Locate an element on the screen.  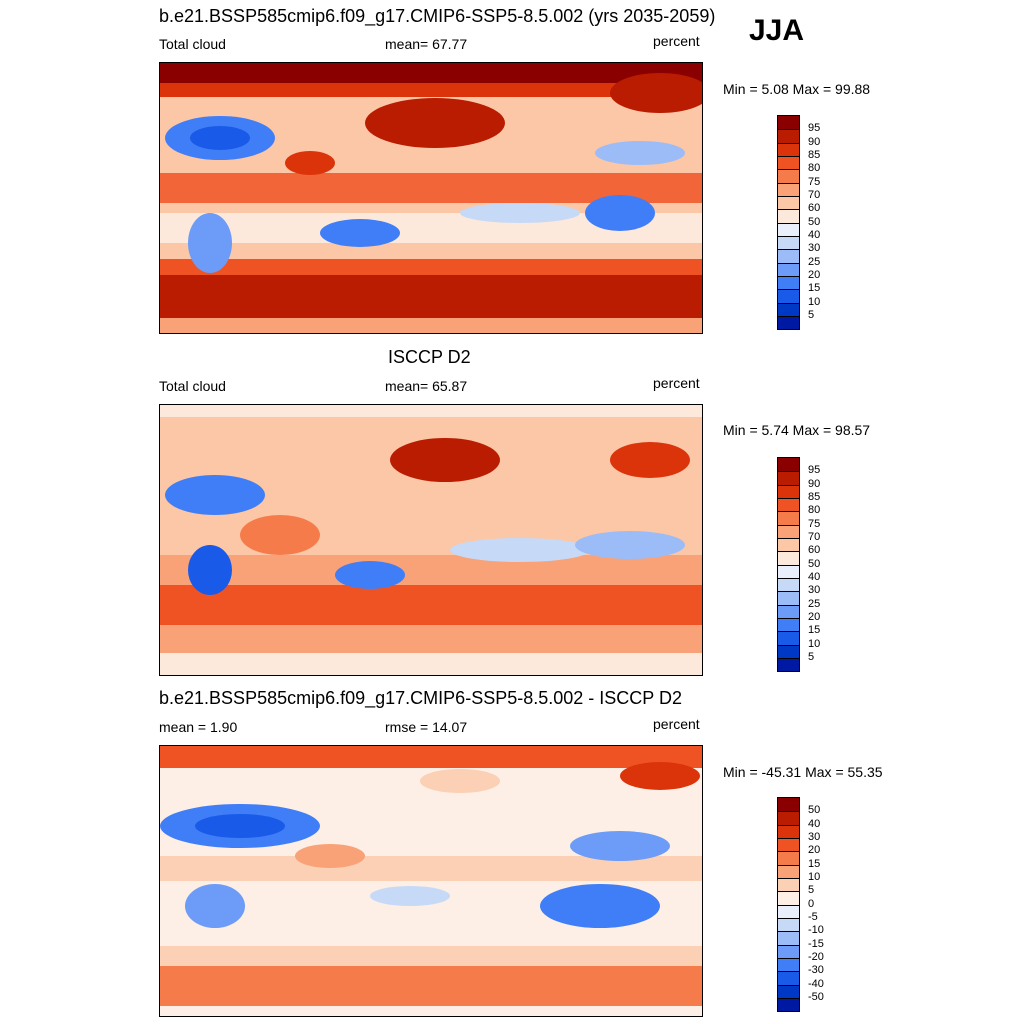
panel3-mean-label: mean = 1.90 is located at coordinates (198, 727).